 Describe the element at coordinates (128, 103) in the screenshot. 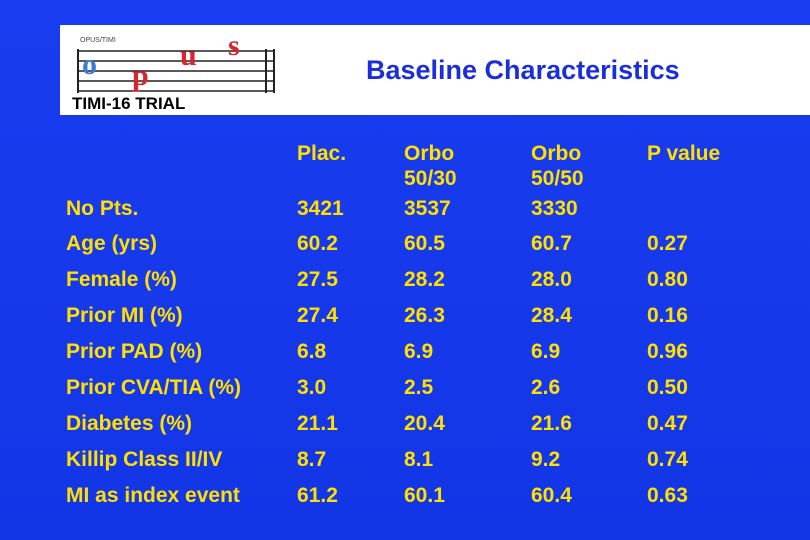

I see `logo-subtitle: TIMI-16 TRIAL` at that location.